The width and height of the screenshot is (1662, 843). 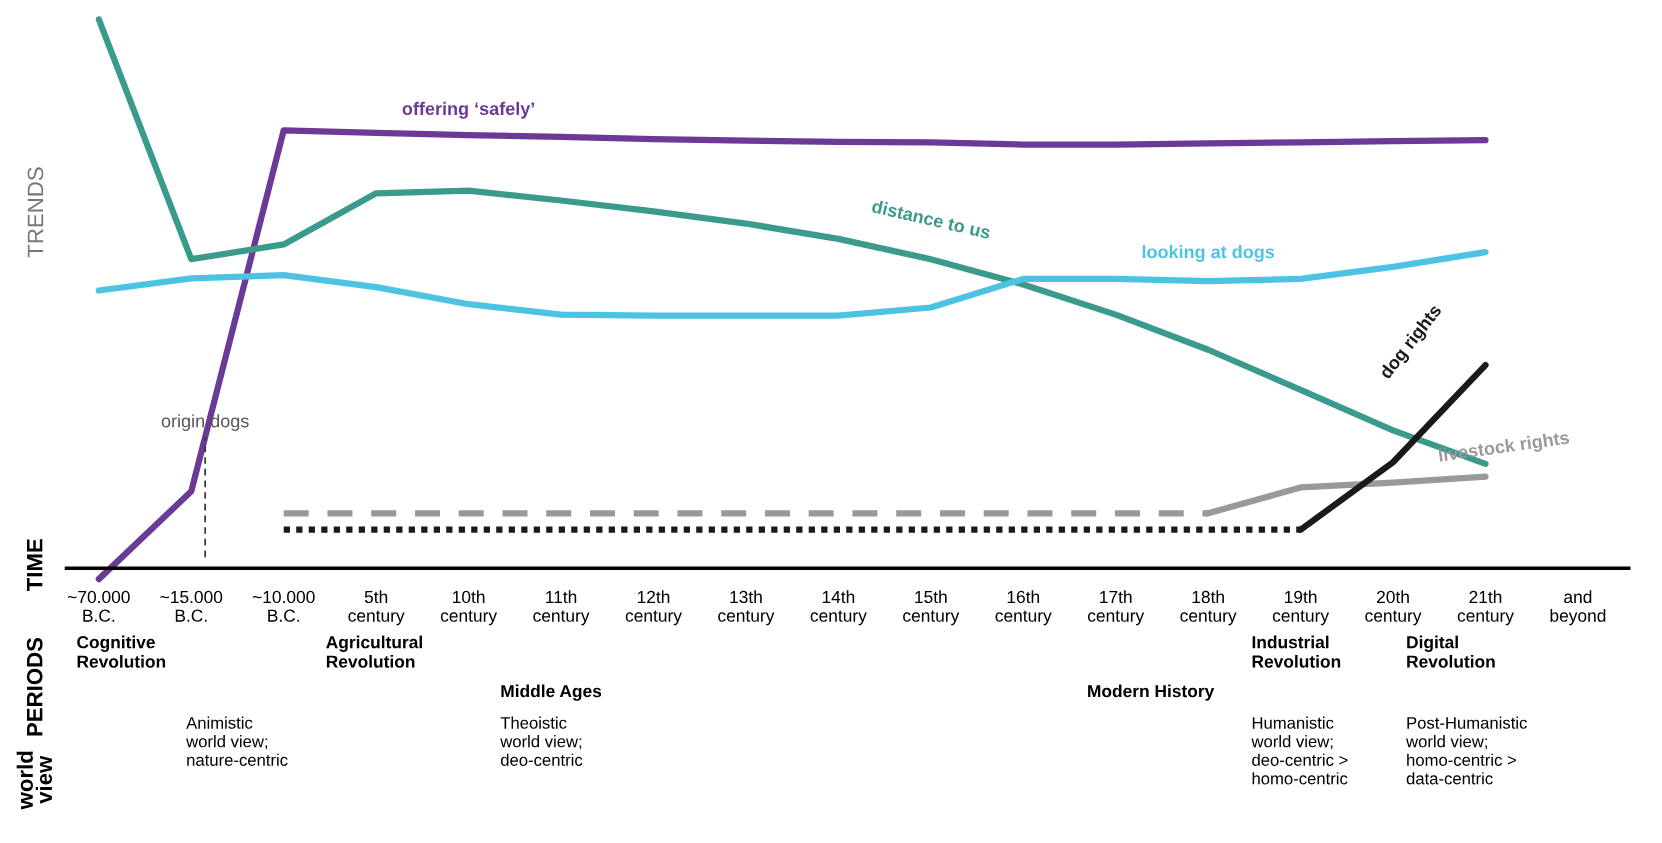 What do you see at coordinates (1296, 651) in the screenshot?
I see `text: Industrial Revolution` at bounding box center [1296, 651].